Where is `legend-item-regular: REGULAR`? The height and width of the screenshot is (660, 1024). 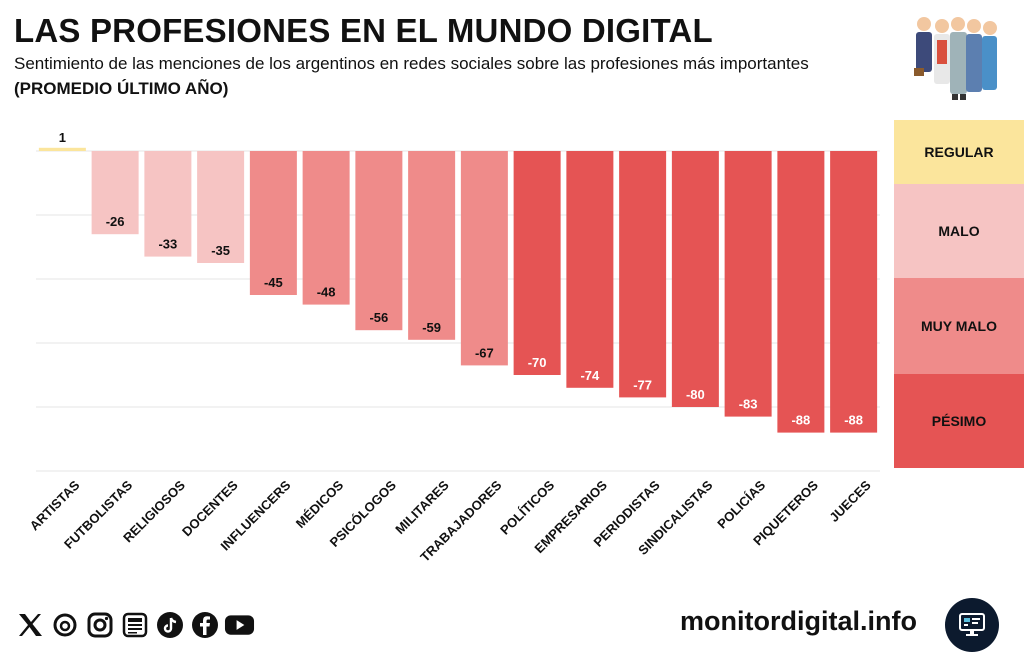 legend-item-regular: REGULAR is located at coordinates (959, 152).